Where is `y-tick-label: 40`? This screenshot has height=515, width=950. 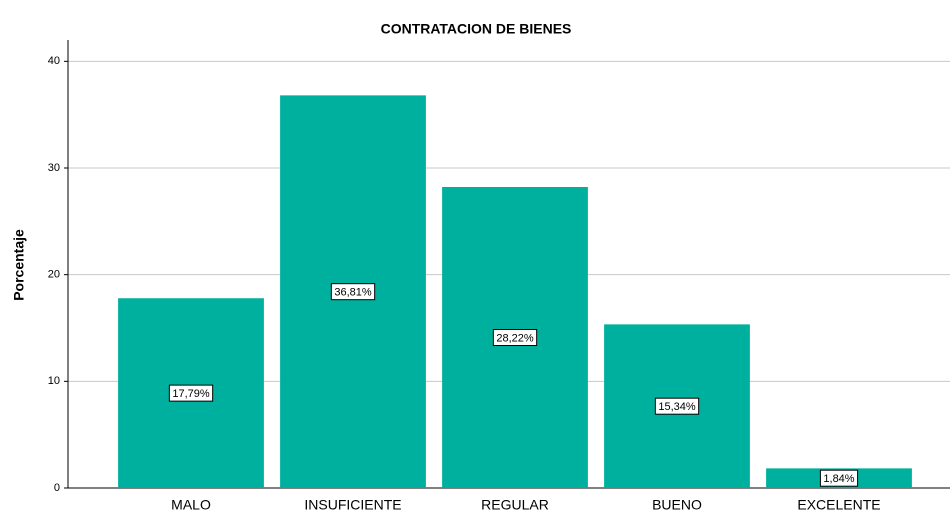
y-tick-label: 40 is located at coordinates (54, 61).